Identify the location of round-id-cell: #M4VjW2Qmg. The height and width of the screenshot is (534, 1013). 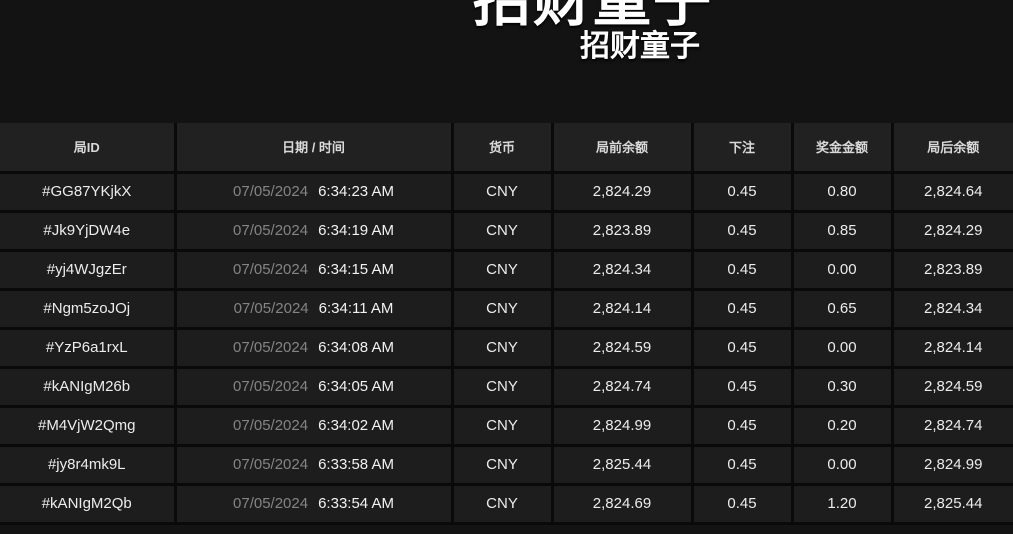
(88, 425).